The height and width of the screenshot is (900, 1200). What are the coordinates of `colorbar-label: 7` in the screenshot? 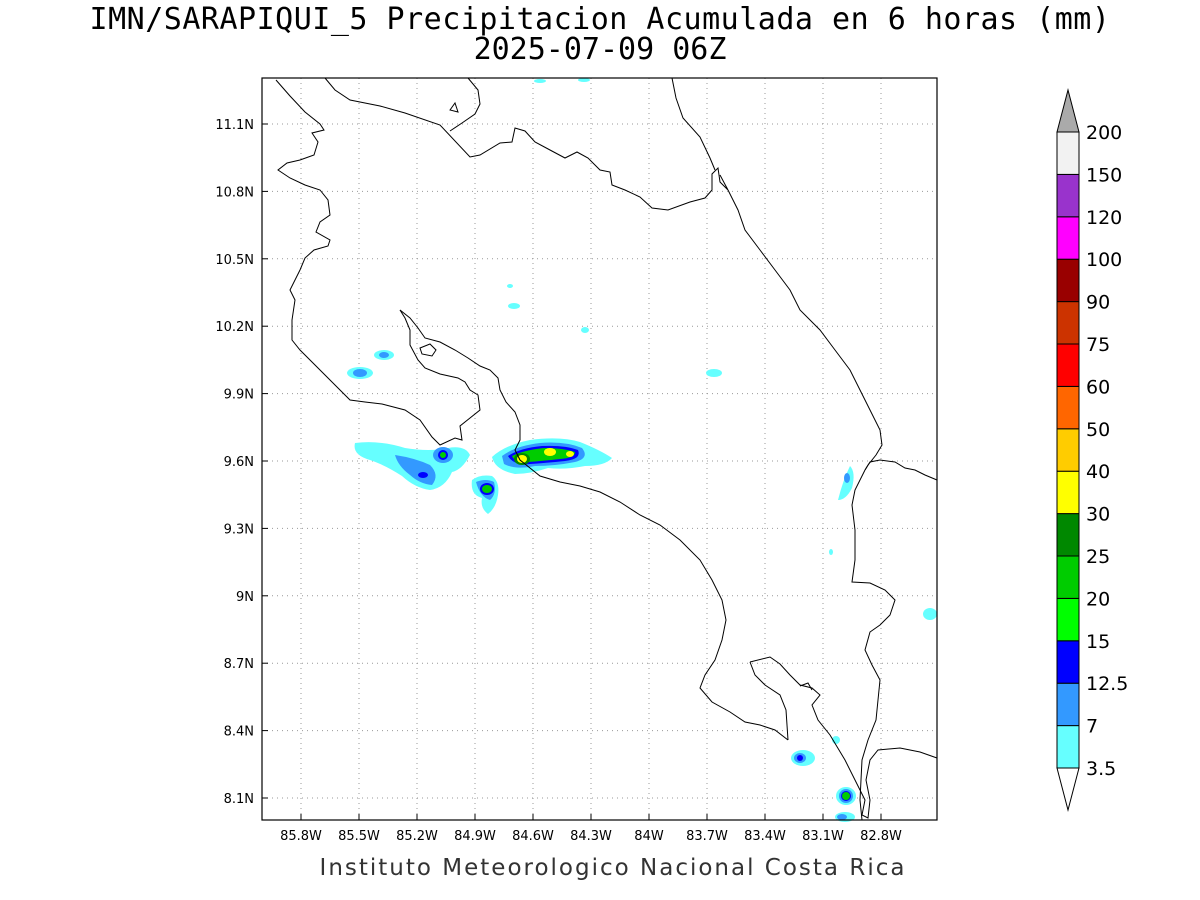 It's located at (1092, 727).